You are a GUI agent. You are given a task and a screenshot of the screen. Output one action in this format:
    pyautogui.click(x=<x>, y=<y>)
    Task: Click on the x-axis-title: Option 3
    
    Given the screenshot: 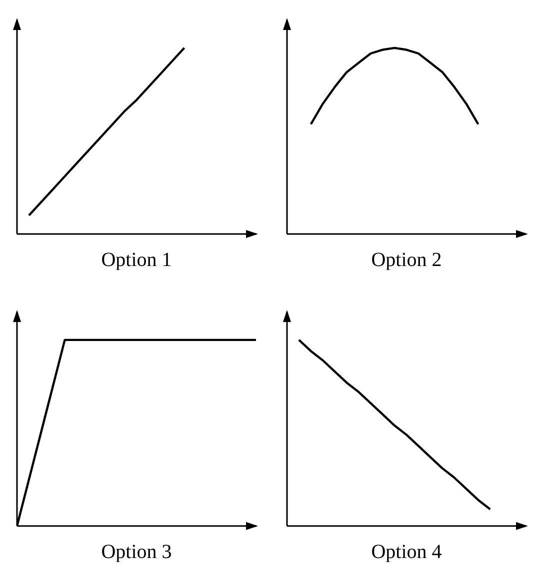 What is the action you would take?
    pyautogui.click(x=136, y=552)
    